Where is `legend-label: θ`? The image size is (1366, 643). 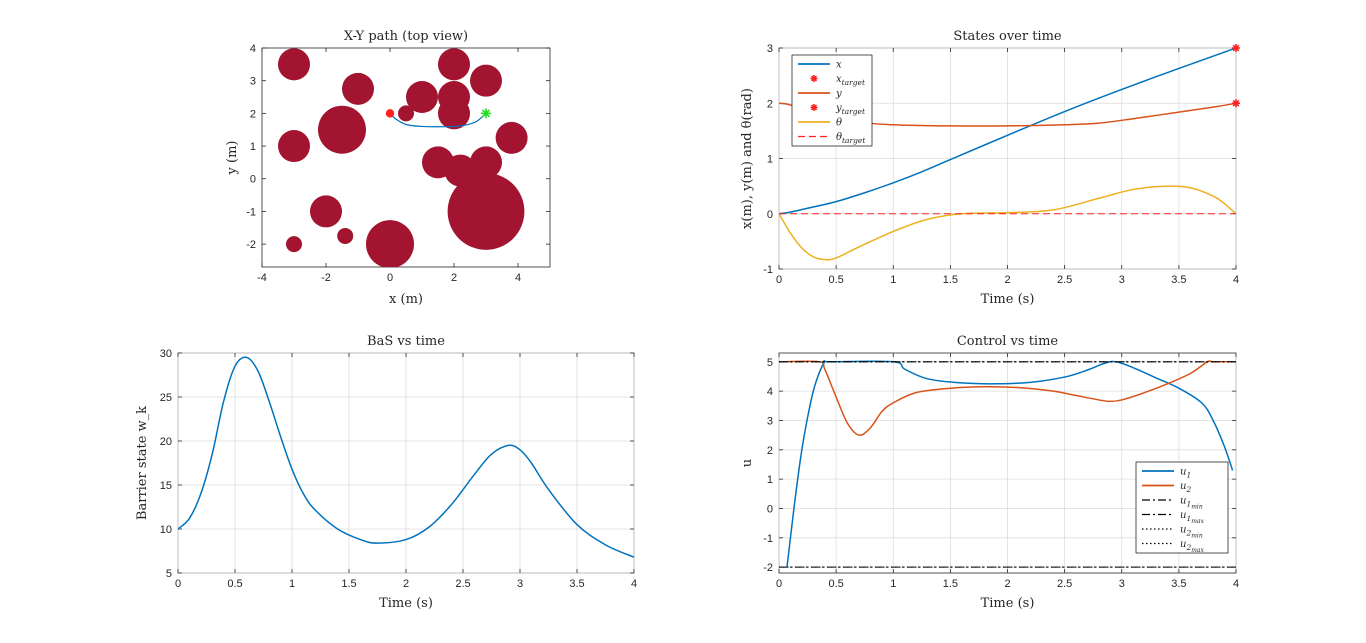
legend-label: θ is located at coordinates (839, 123).